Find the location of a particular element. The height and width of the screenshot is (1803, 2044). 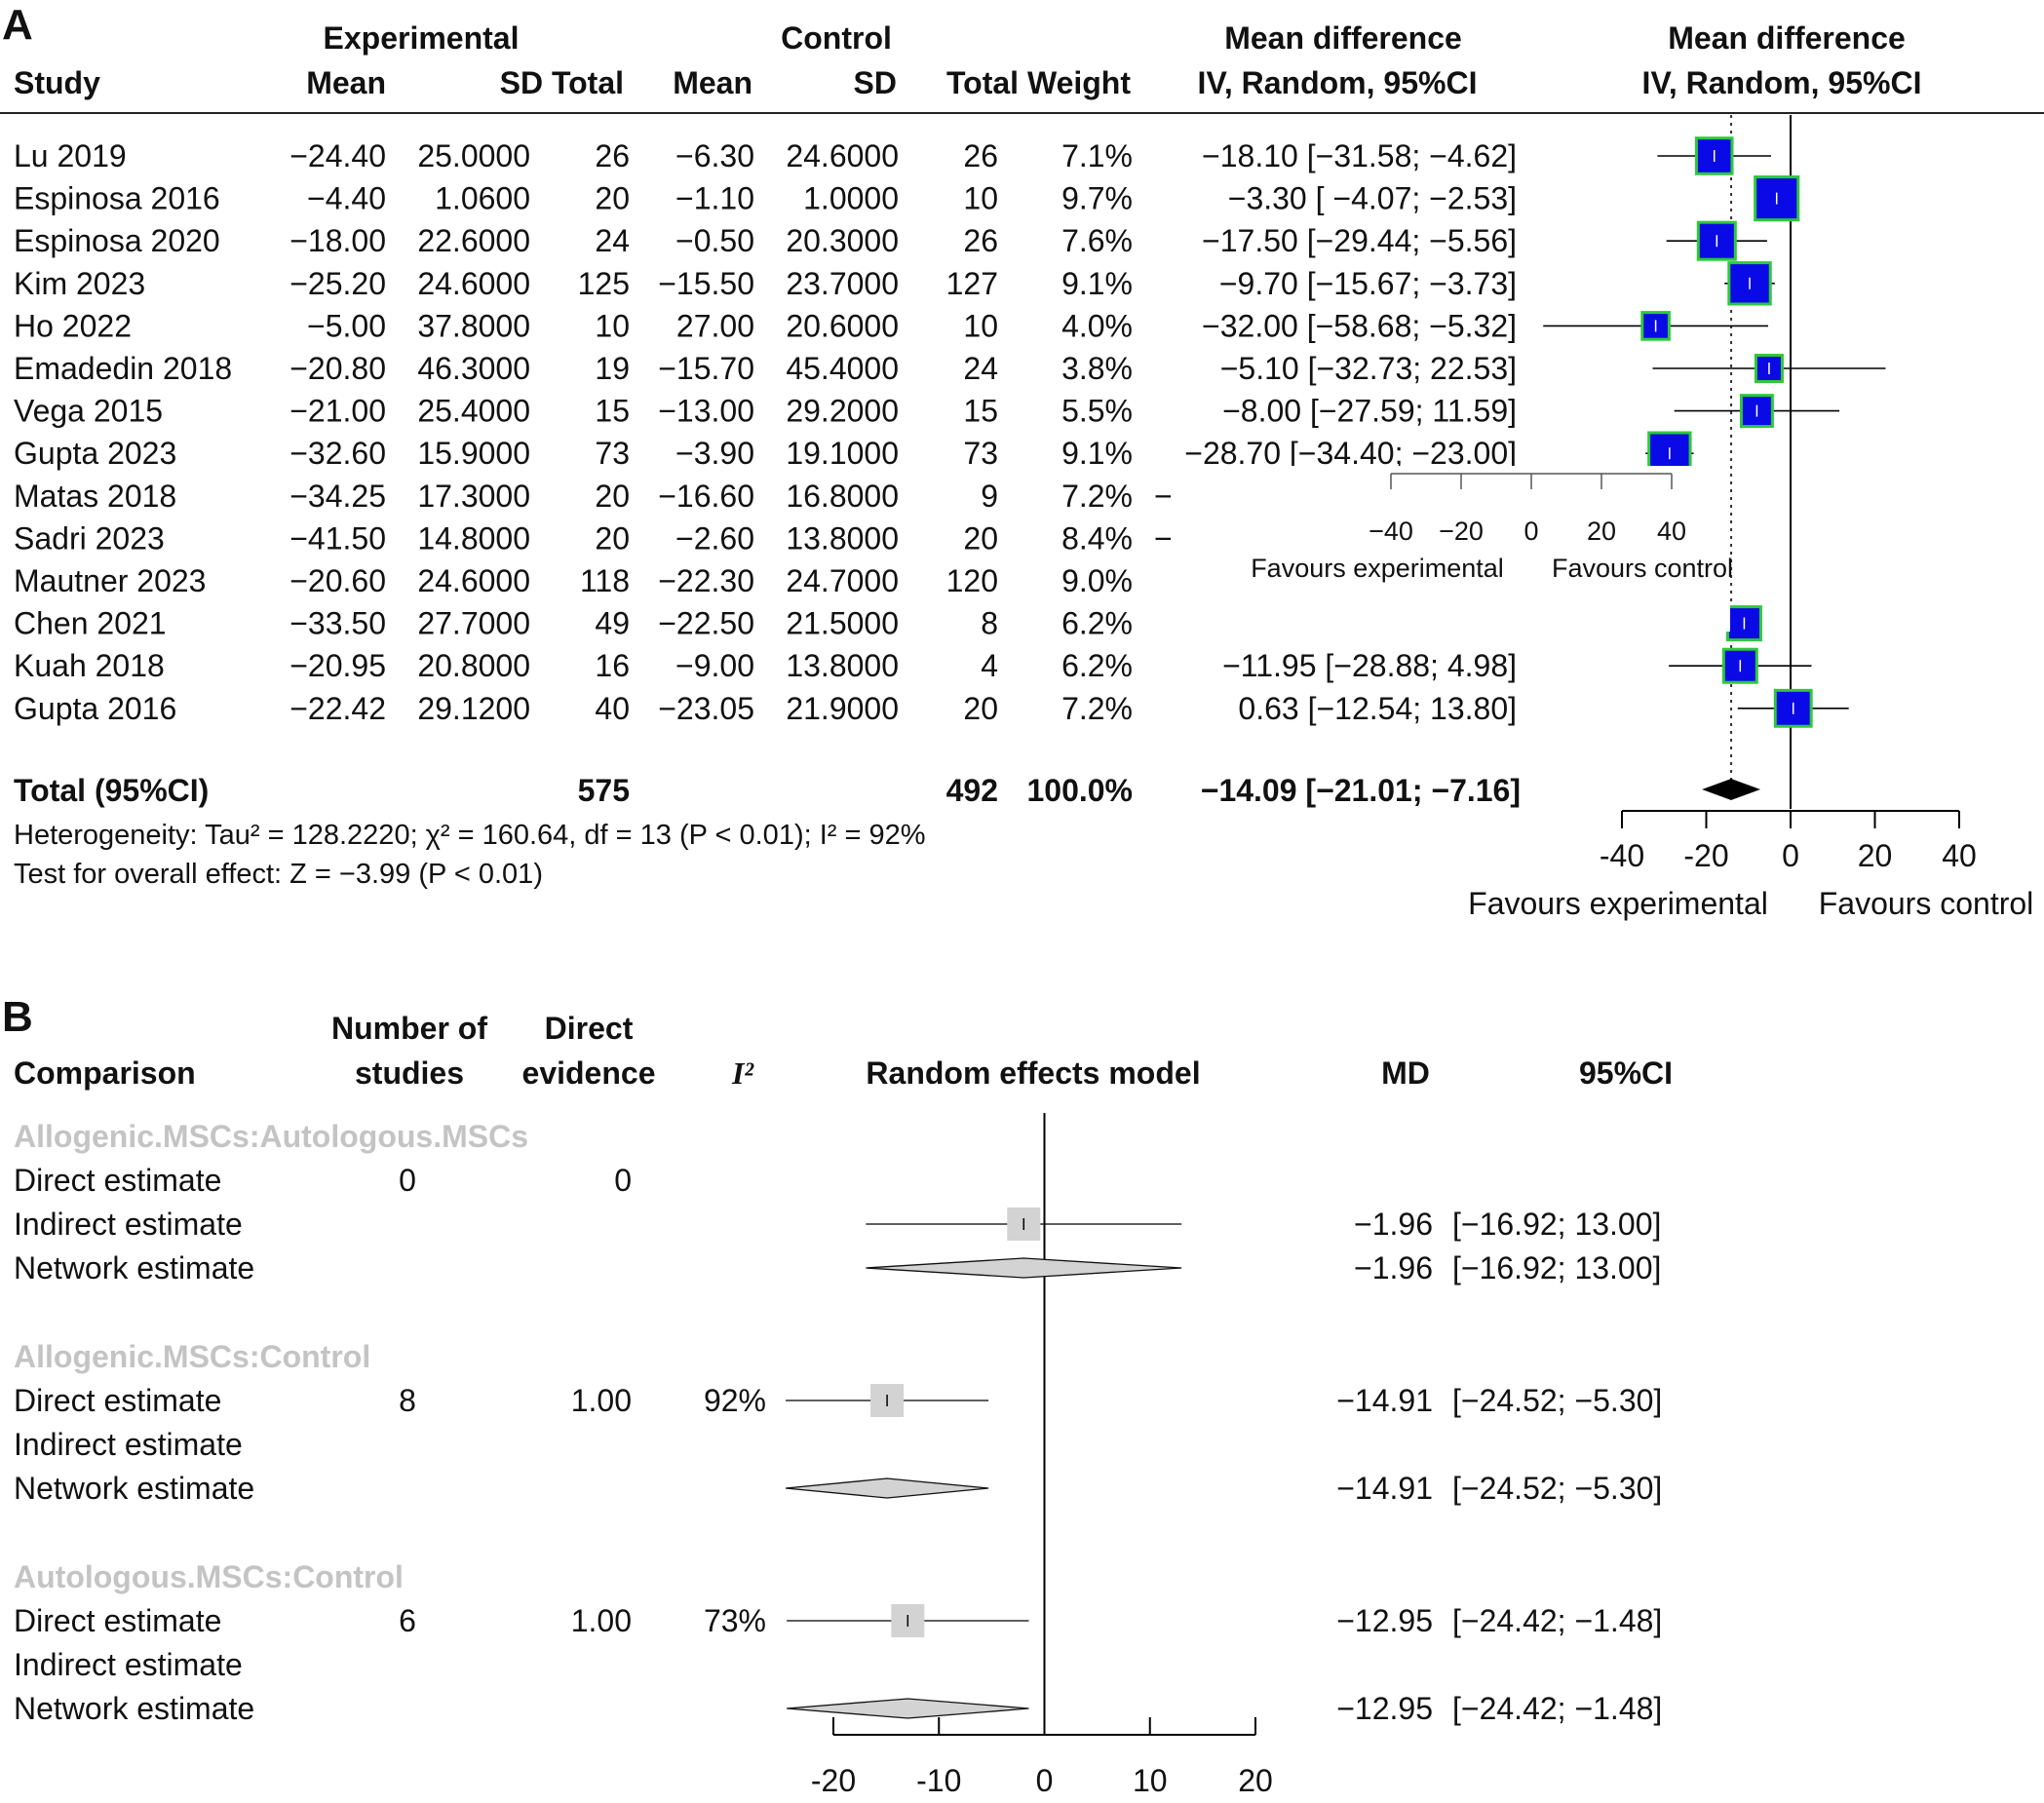

header-mean-difference-plot: Mean difference is located at coordinates (1787, 38).